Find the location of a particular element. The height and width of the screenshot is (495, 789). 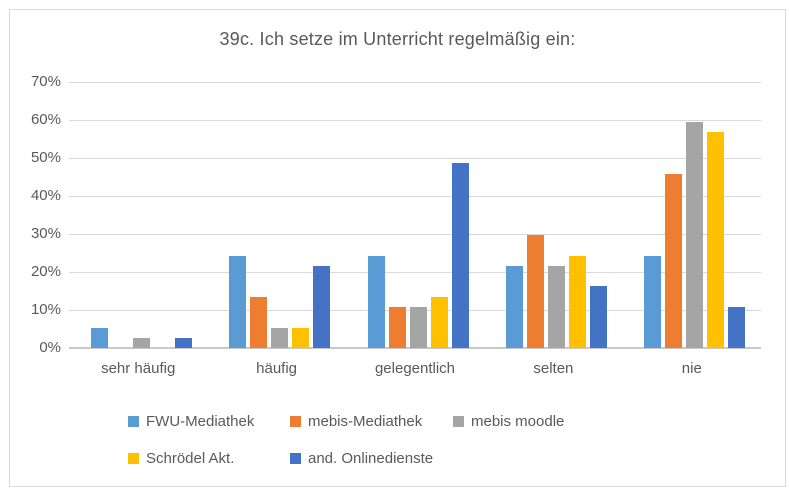

y-axis-tick-label: 70% is located at coordinates (45, 81).